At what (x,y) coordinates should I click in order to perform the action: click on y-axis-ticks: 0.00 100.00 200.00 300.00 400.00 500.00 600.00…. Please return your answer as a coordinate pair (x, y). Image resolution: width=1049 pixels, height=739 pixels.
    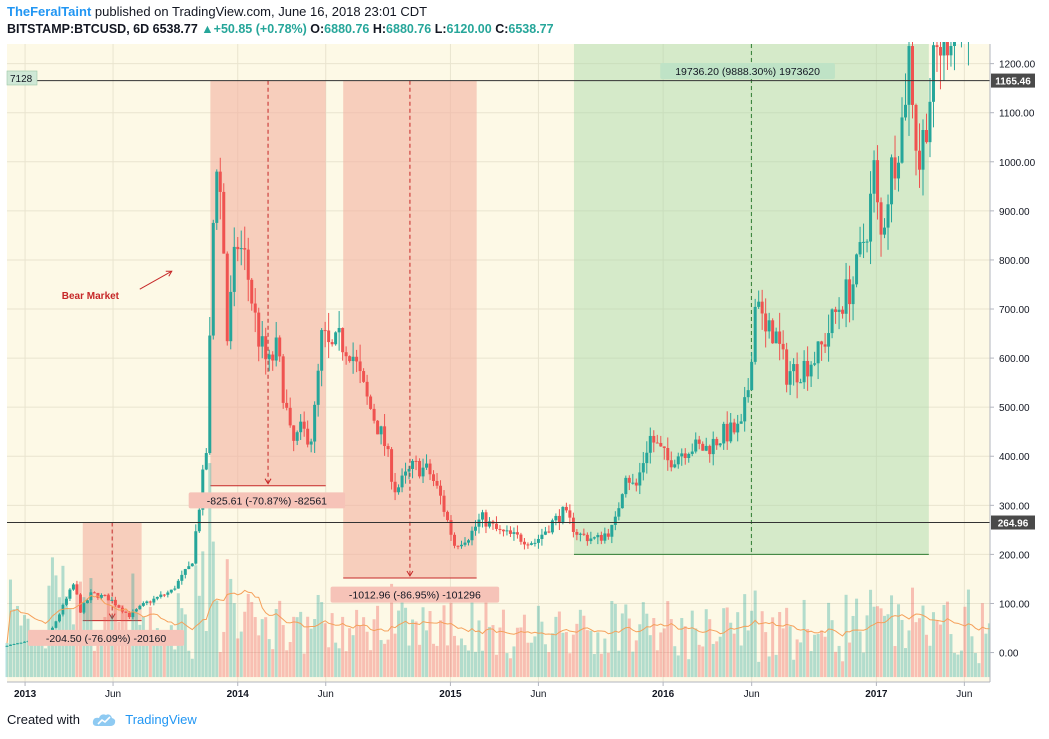
    Looking at the image, I should click on (1013, 360).